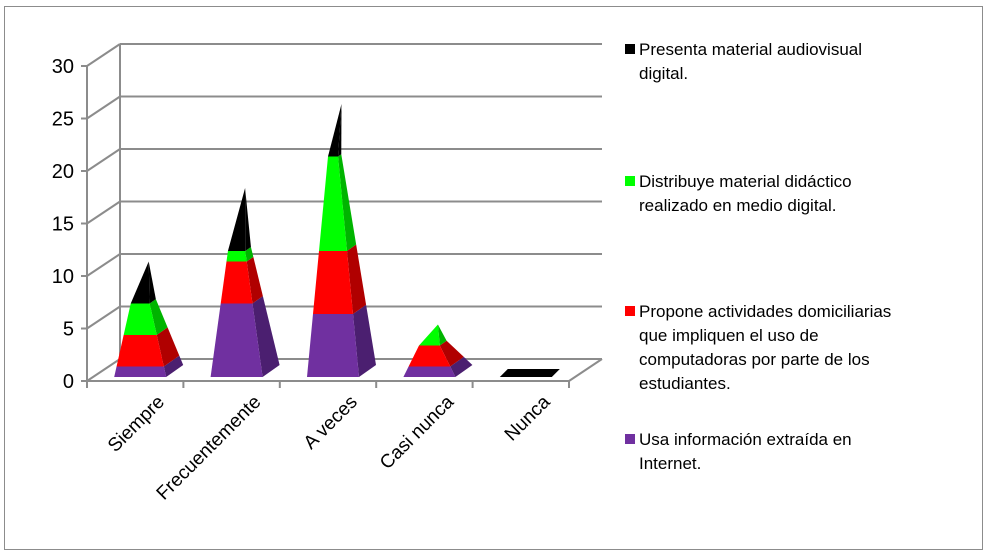 The image size is (989, 554). I want to click on pyramid-casi-nunca-propone-actividades-front, so click(429, 356).